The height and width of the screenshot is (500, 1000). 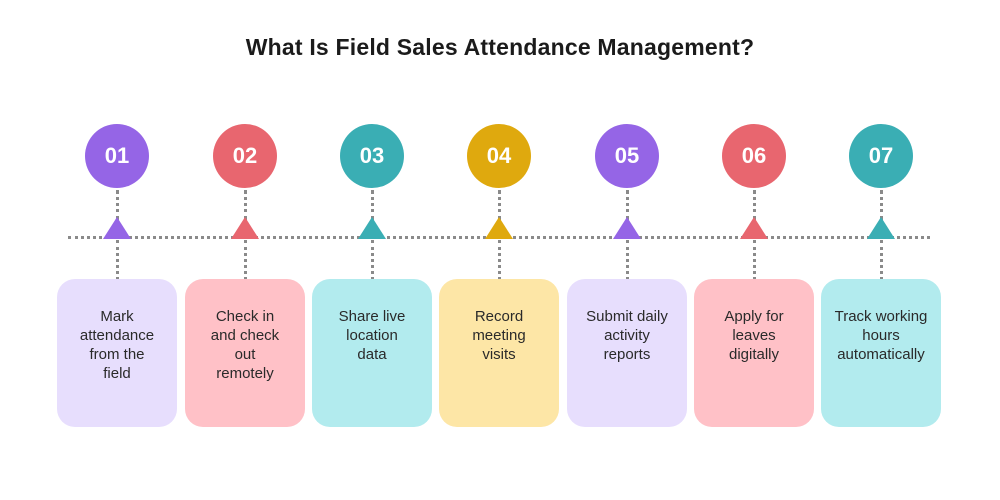 I want to click on step-description-line: automatically, so click(x=881, y=354).